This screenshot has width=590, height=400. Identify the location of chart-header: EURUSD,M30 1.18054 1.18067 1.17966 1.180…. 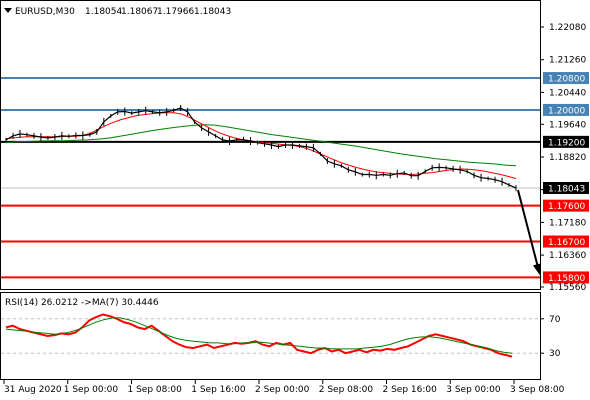
(117, 12).